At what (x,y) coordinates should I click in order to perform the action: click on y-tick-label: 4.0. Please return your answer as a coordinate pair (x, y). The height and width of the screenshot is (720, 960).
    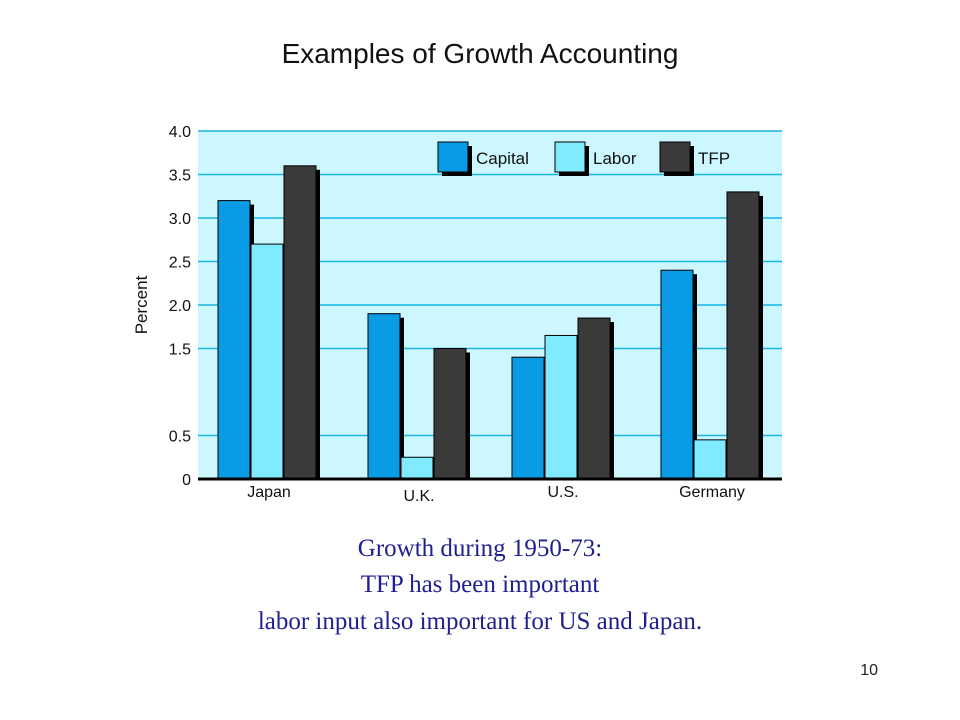
    Looking at the image, I should click on (180, 132).